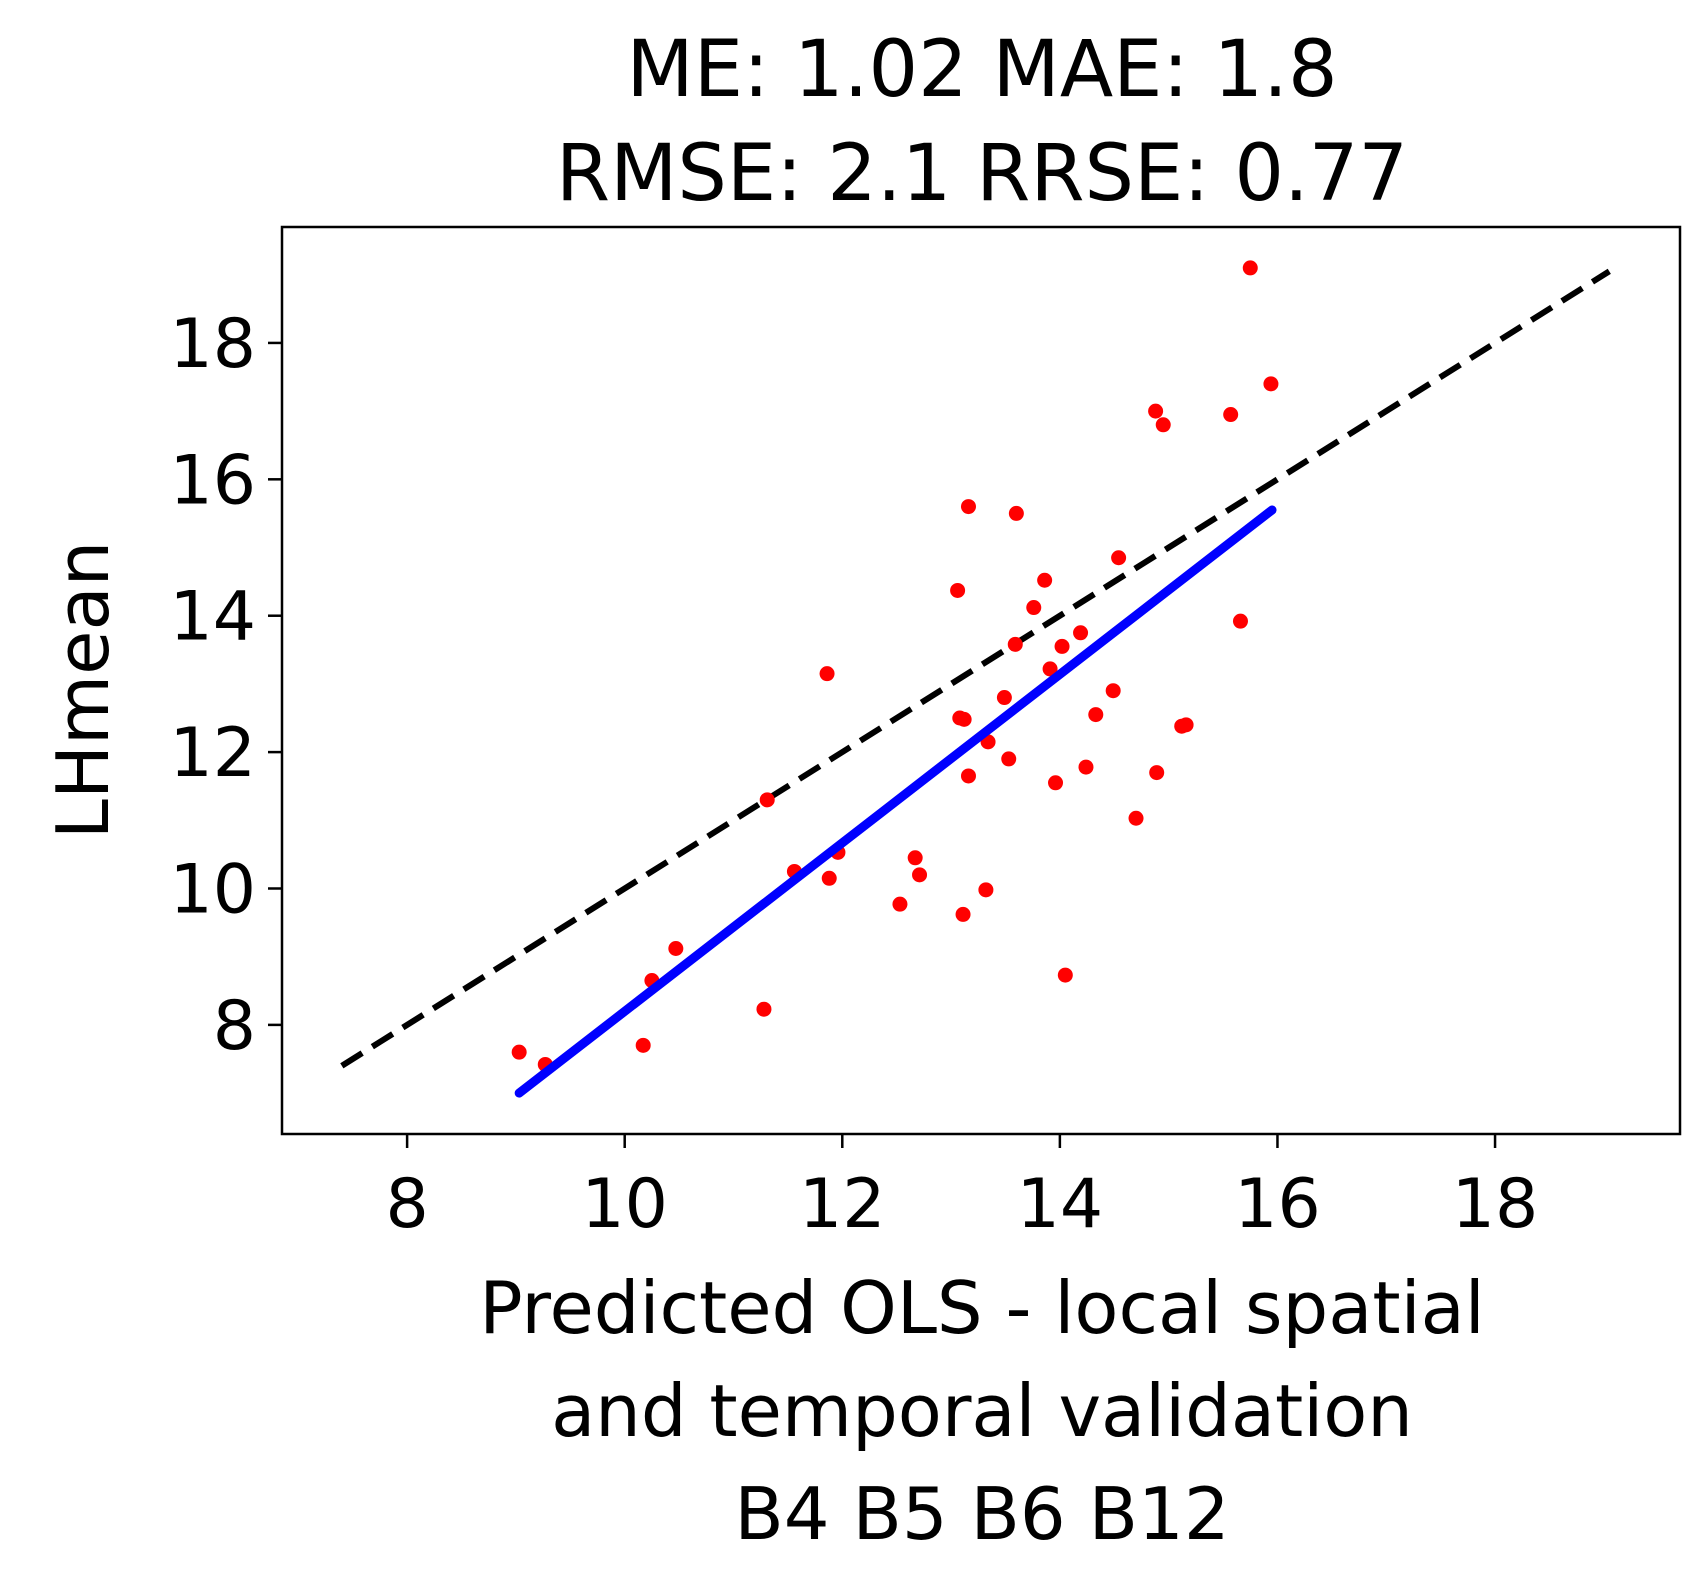 Image resolution: width=1705 pixels, height=1587 pixels. What do you see at coordinates (1495, 1204) in the screenshot?
I see `x-tick-label-18: 18` at bounding box center [1495, 1204].